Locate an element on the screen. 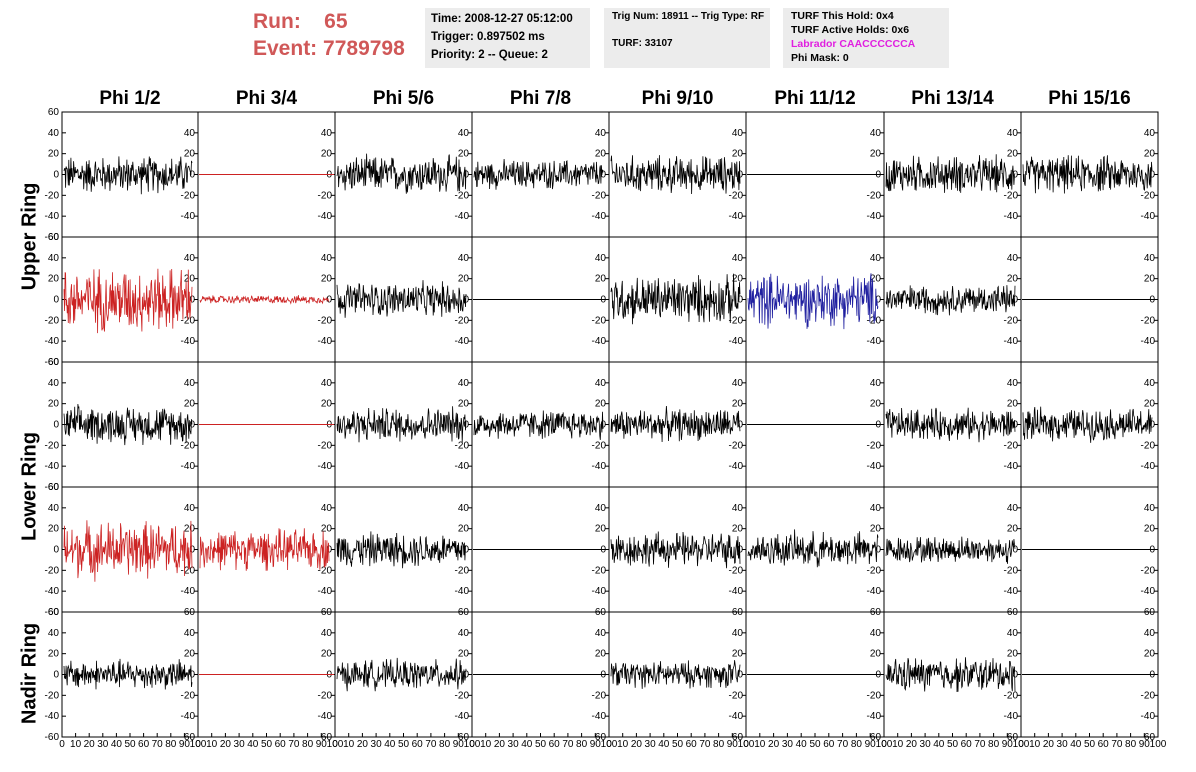 The image size is (1196, 772). column-title: Phi 11/12 is located at coordinates (815, 98).